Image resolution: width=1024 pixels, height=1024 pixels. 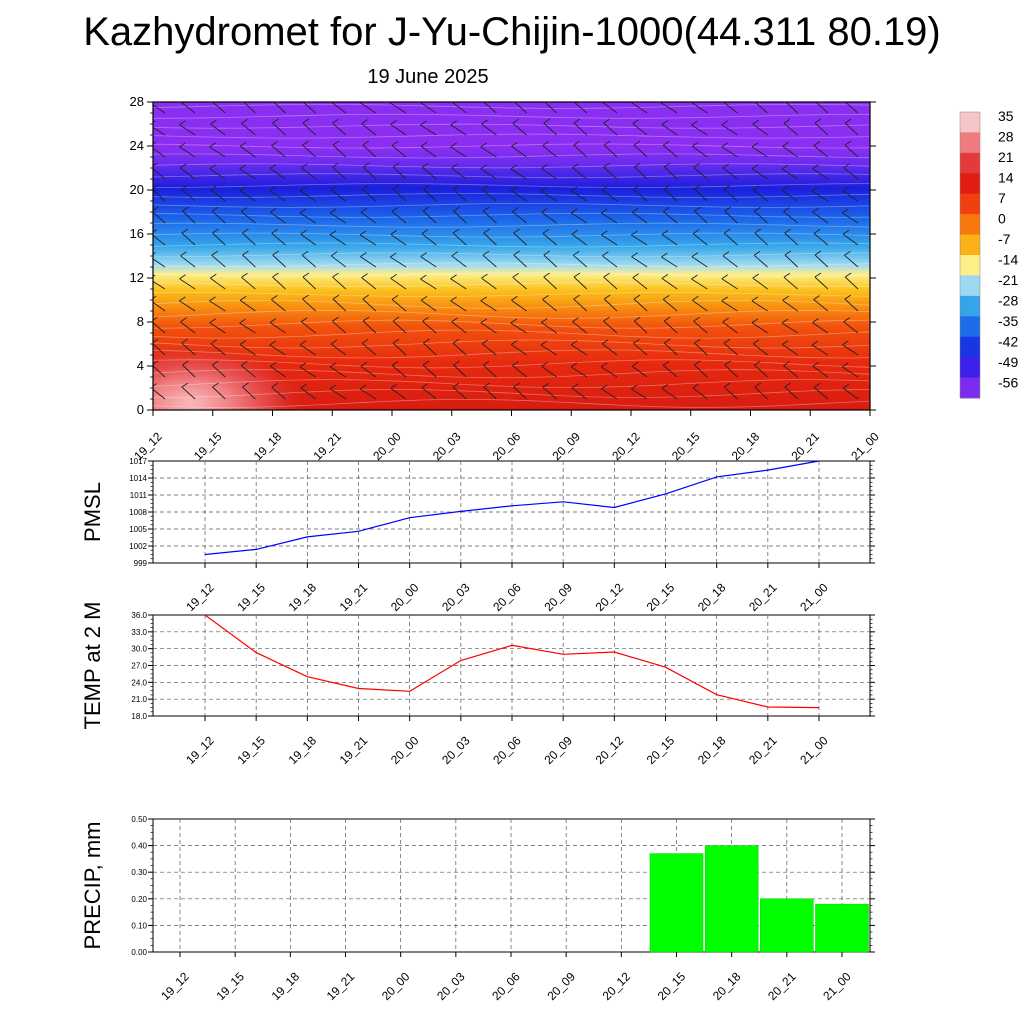 I want to click on color-bar-label: -7, so click(x=1004, y=239).